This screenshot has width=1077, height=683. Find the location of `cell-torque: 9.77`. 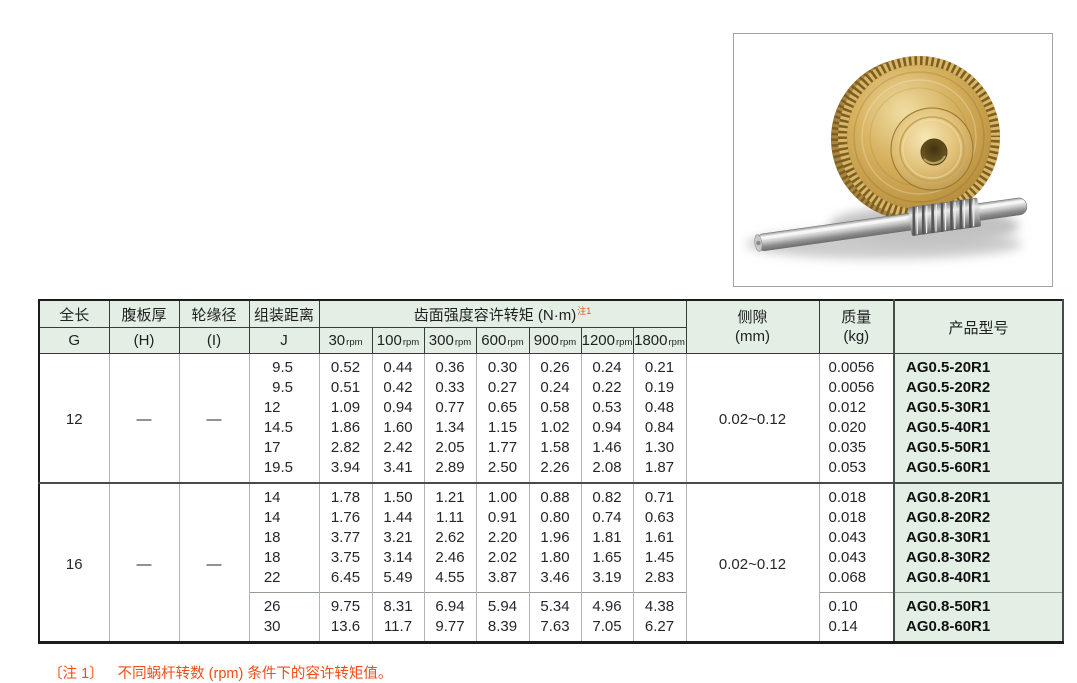

cell-torque: 9.77 is located at coordinates (450, 630).